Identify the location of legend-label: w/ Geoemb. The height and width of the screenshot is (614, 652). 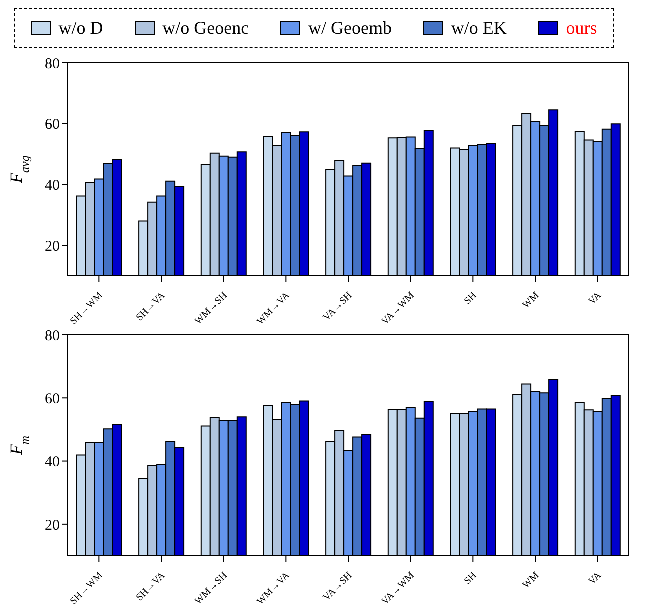
(350, 28).